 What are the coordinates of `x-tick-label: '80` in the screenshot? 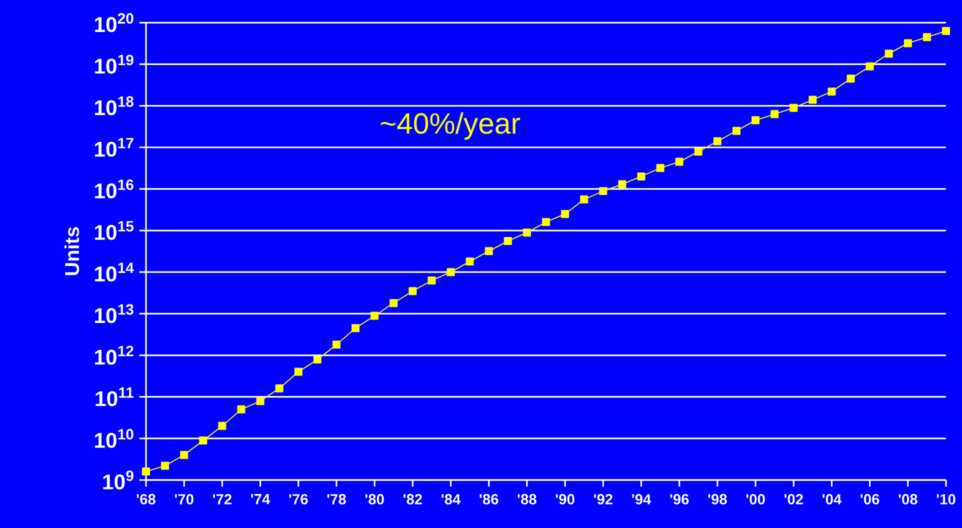 It's located at (374, 499).